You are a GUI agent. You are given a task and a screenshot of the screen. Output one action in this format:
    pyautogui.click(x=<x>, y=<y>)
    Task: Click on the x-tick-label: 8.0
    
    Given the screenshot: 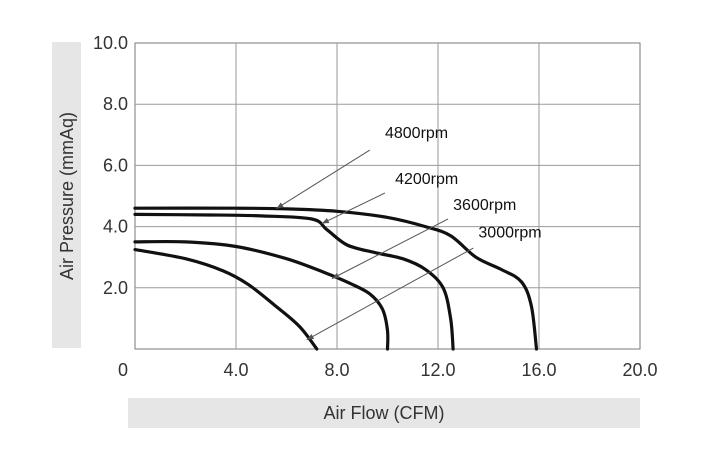 What is the action you would take?
    pyautogui.click(x=336, y=370)
    